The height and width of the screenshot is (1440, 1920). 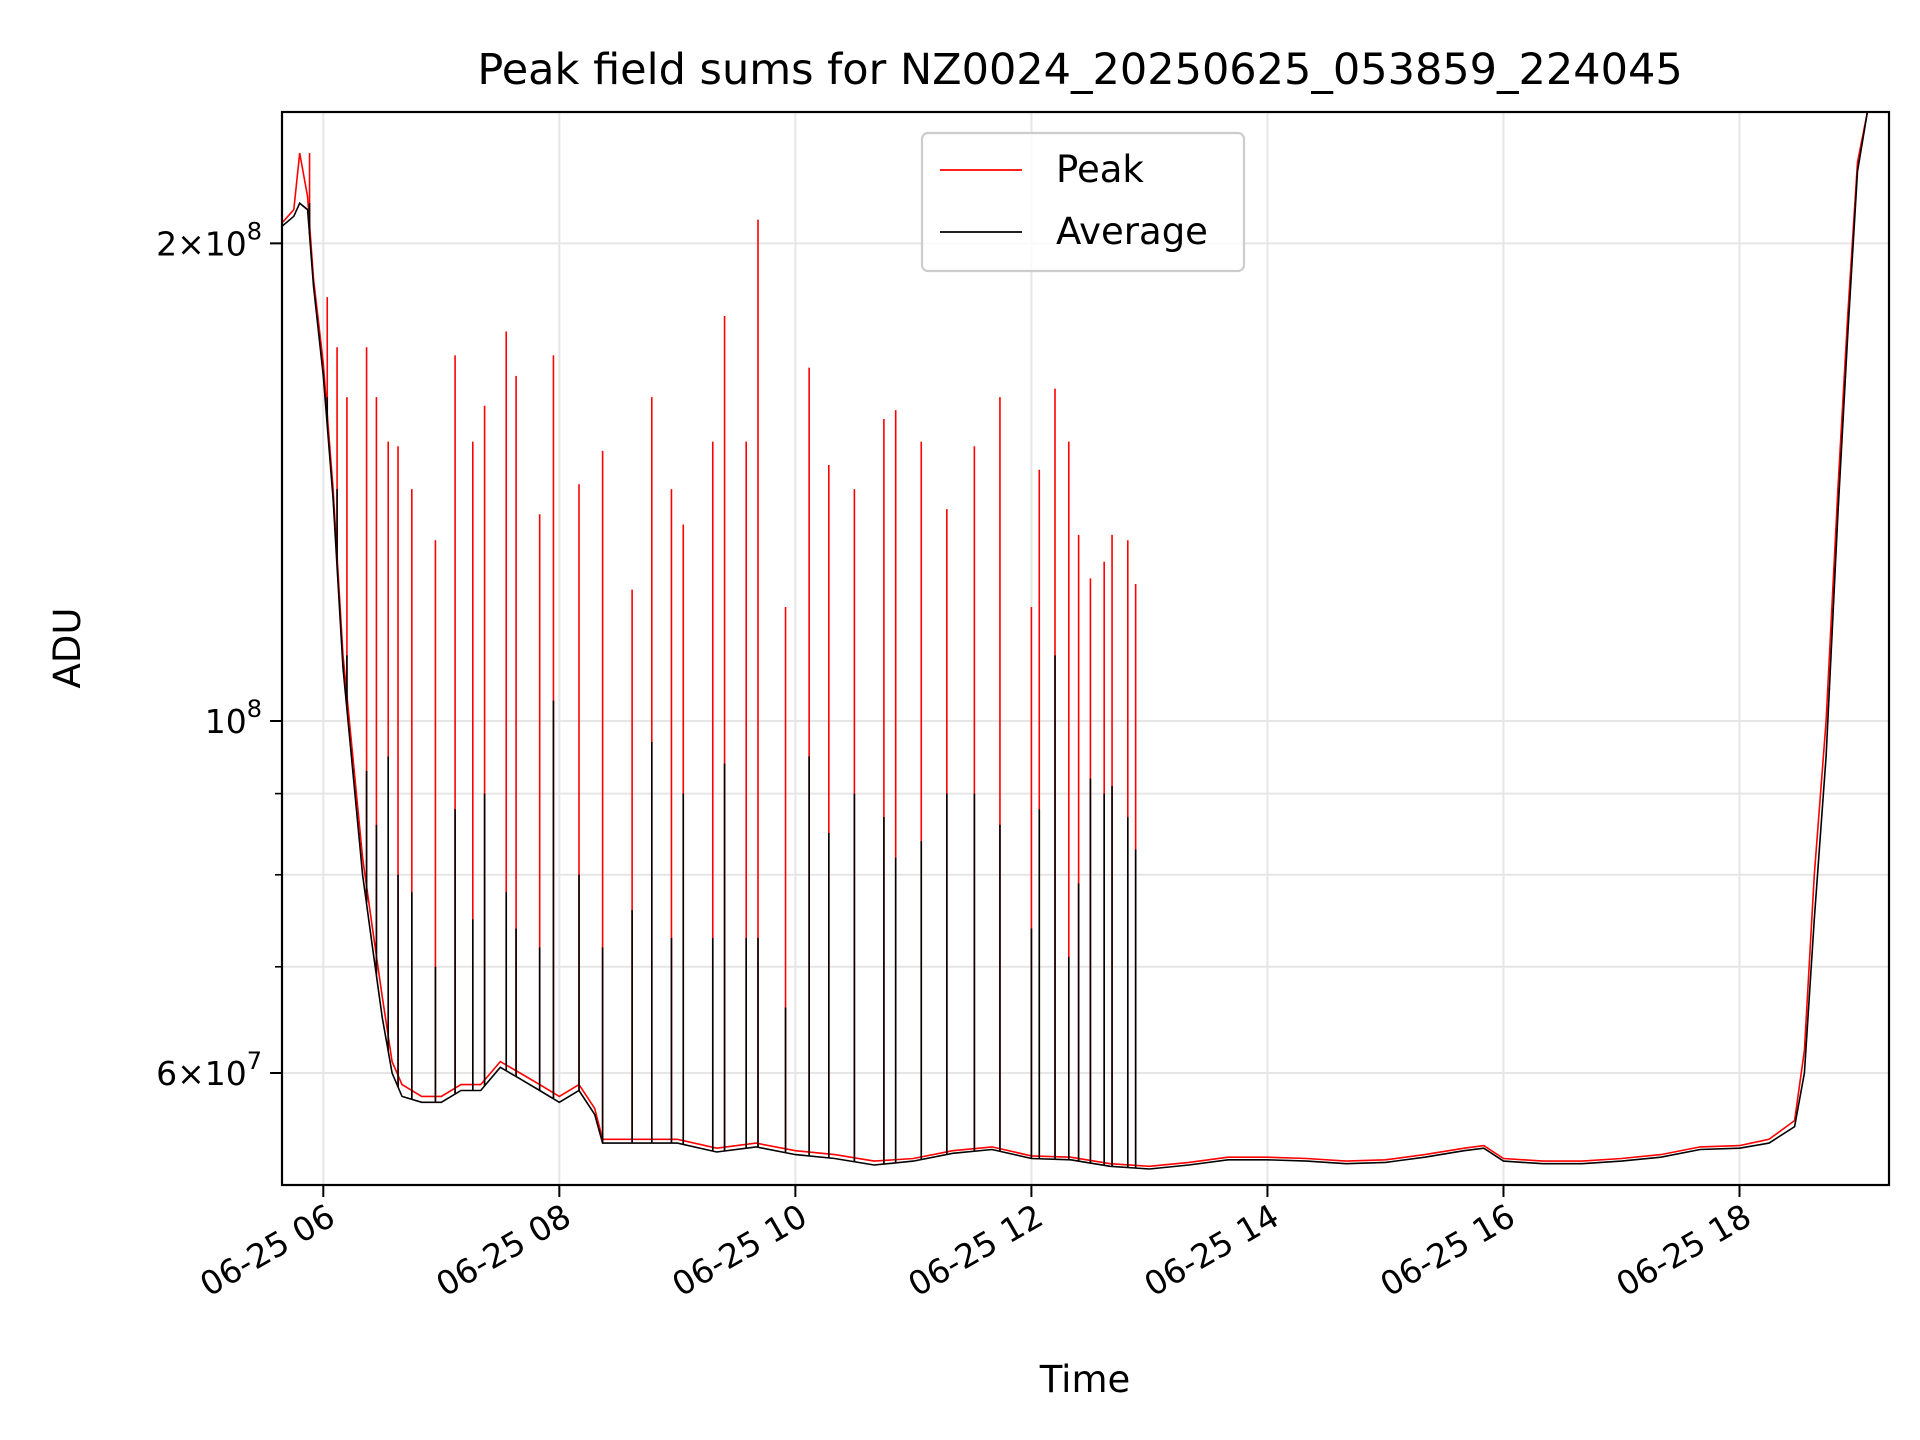 What do you see at coordinates (201, 243) in the screenshot?
I see `y-tick-base: 2×10` at bounding box center [201, 243].